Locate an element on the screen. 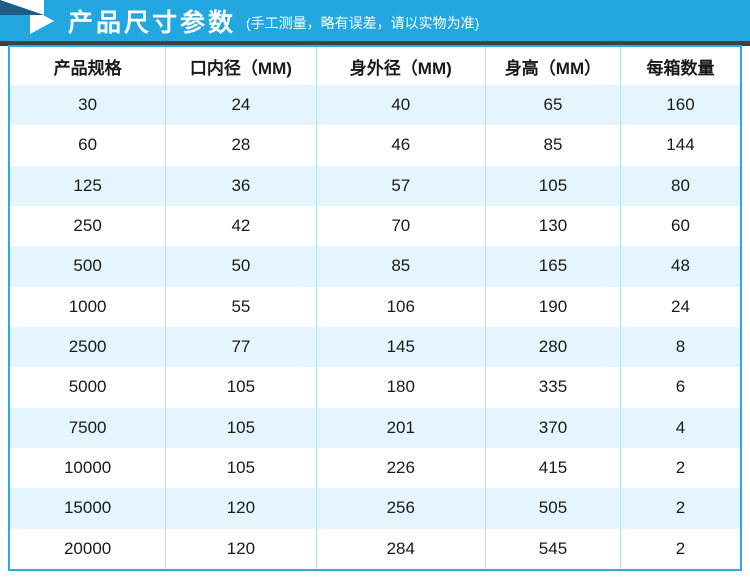 This screenshot has height=579, width=750. title-note: (手工测量，略有误差，请以实物为准) is located at coordinates (363, 22).